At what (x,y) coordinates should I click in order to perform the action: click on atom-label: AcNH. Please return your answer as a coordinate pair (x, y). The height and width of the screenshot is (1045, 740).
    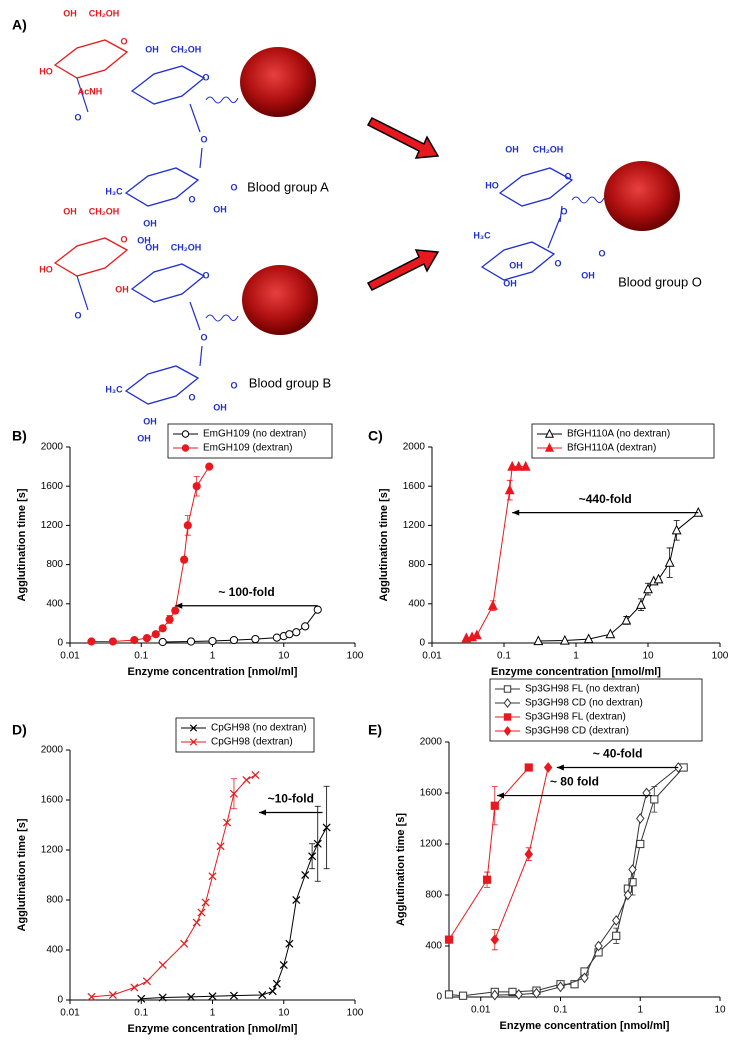
    Looking at the image, I should click on (90, 91).